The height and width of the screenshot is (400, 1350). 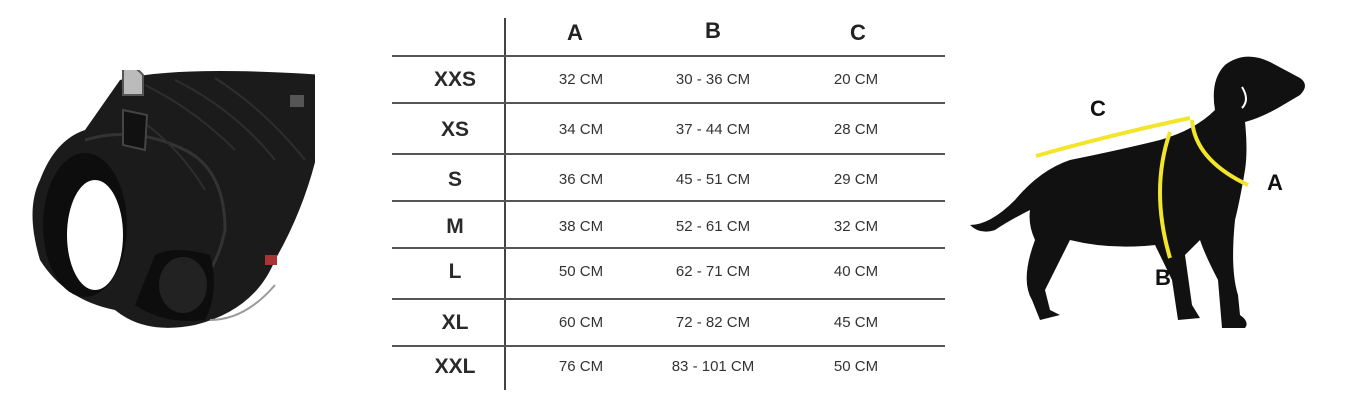 What do you see at coordinates (581, 179) in the screenshot?
I see `cell-a: 36 CM` at bounding box center [581, 179].